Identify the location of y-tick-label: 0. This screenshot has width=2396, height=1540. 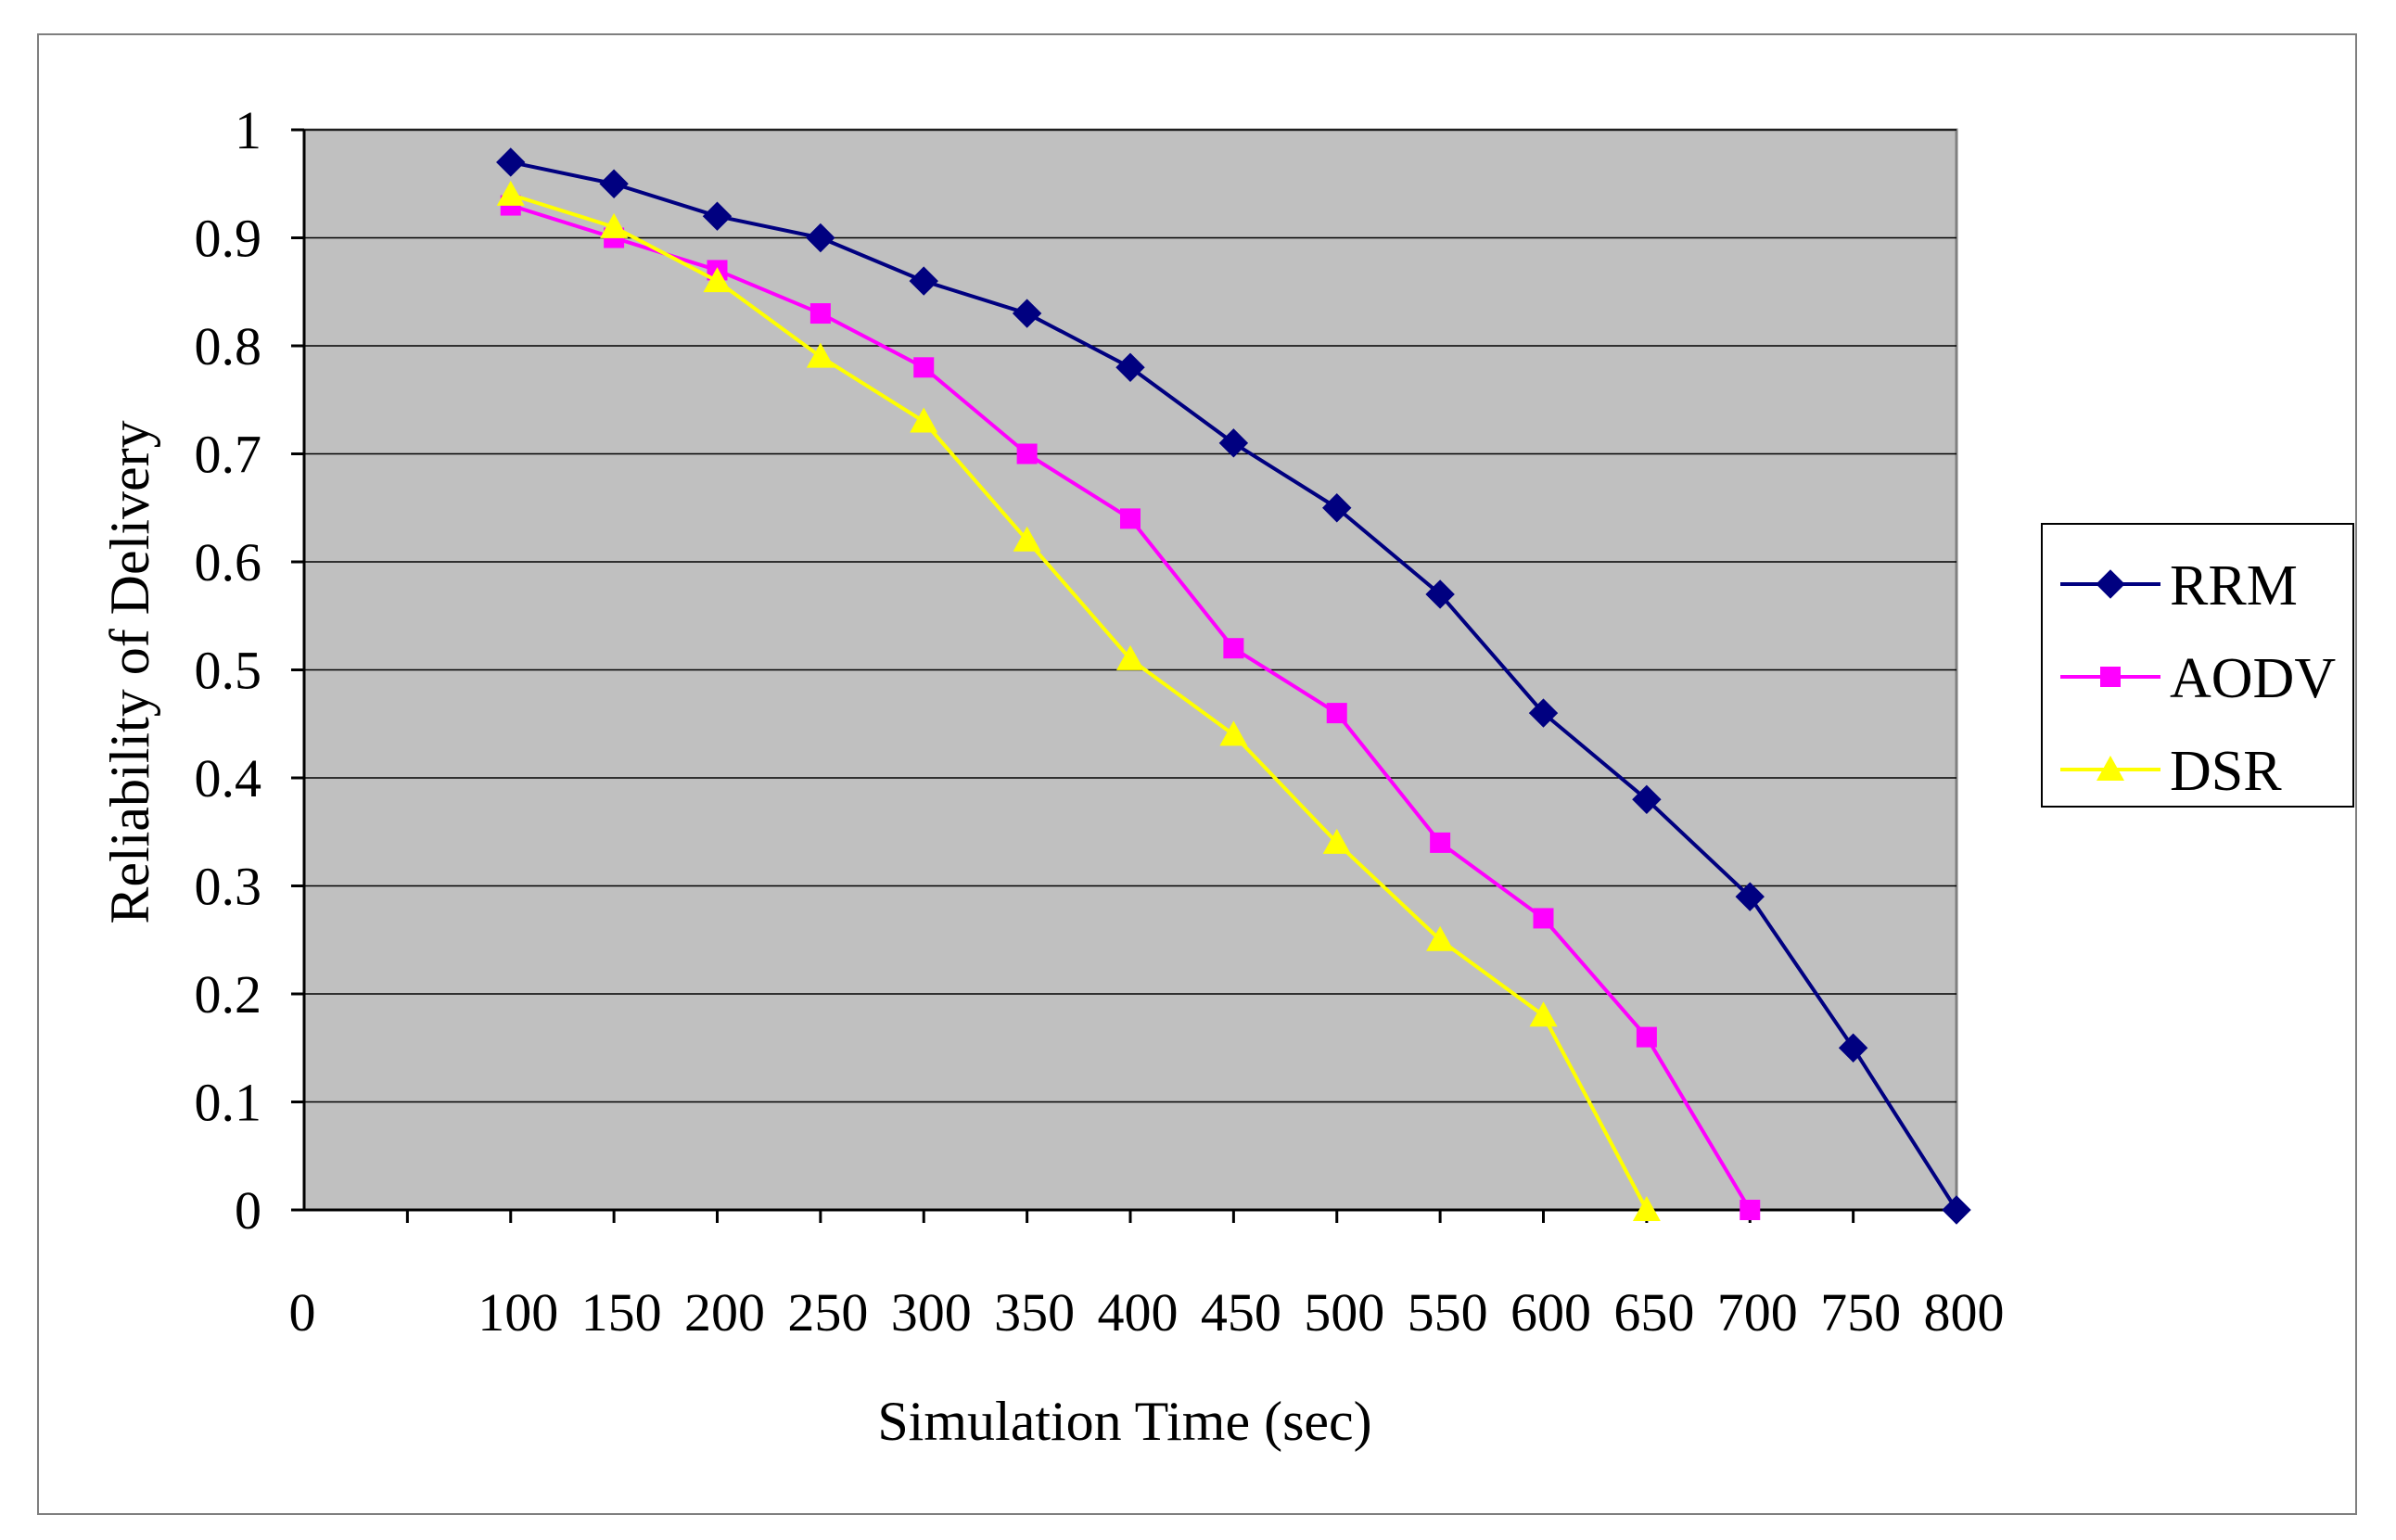
(248, 1210).